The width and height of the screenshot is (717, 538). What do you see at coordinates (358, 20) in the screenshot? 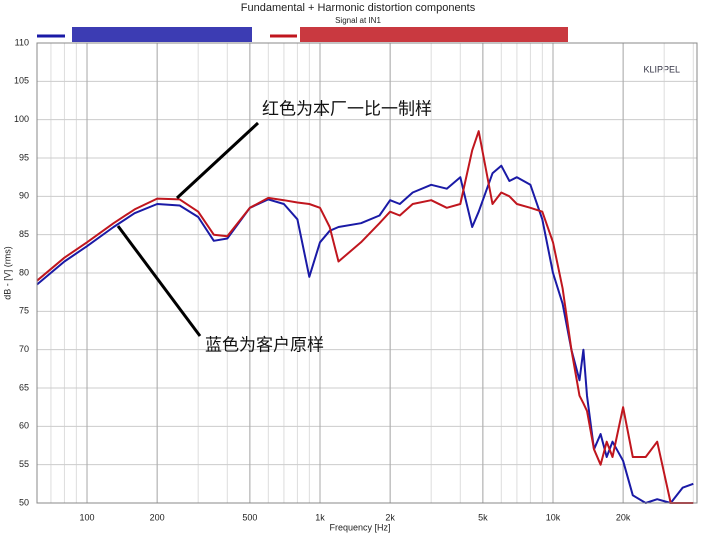
I see `chart-subtitle: Signal at IN1` at bounding box center [358, 20].